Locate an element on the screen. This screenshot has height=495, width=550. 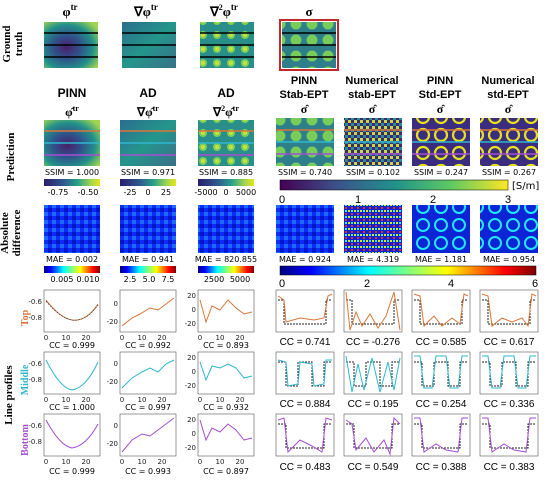
profile-r2-c0 is located at coordinates (72, 435).